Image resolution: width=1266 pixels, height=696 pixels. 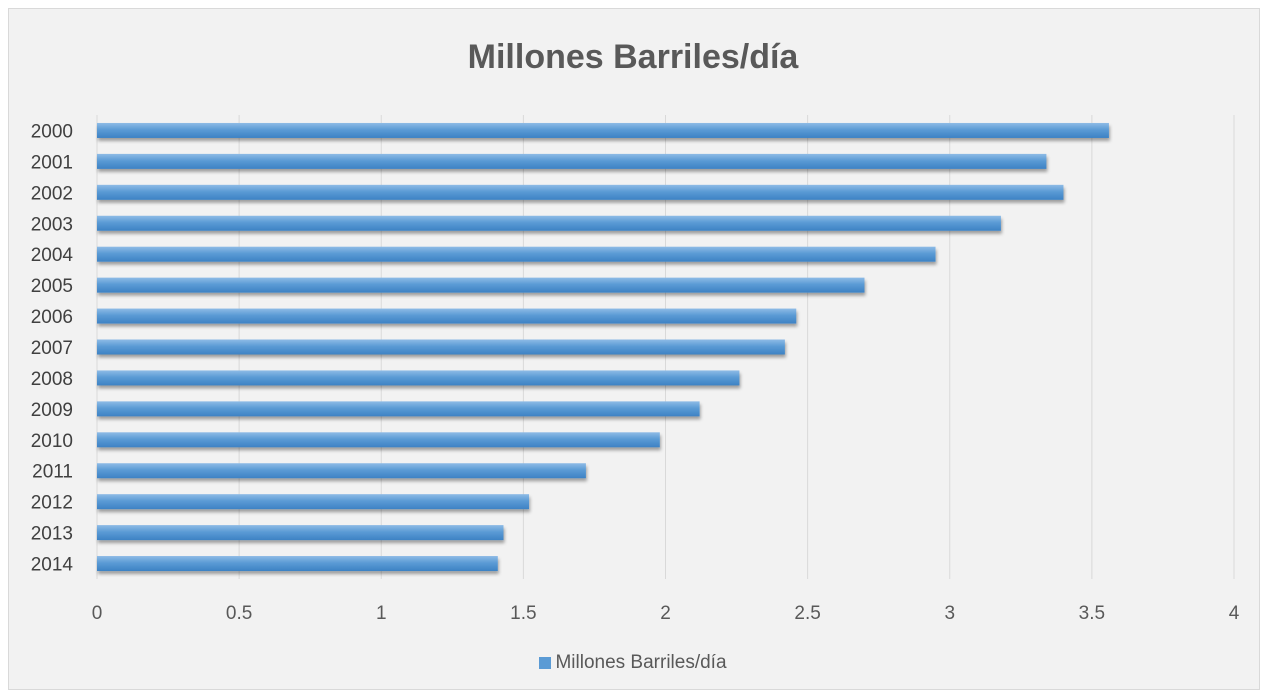 What do you see at coordinates (381, 613) in the screenshot?
I see `x-tick-label: 1` at bounding box center [381, 613].